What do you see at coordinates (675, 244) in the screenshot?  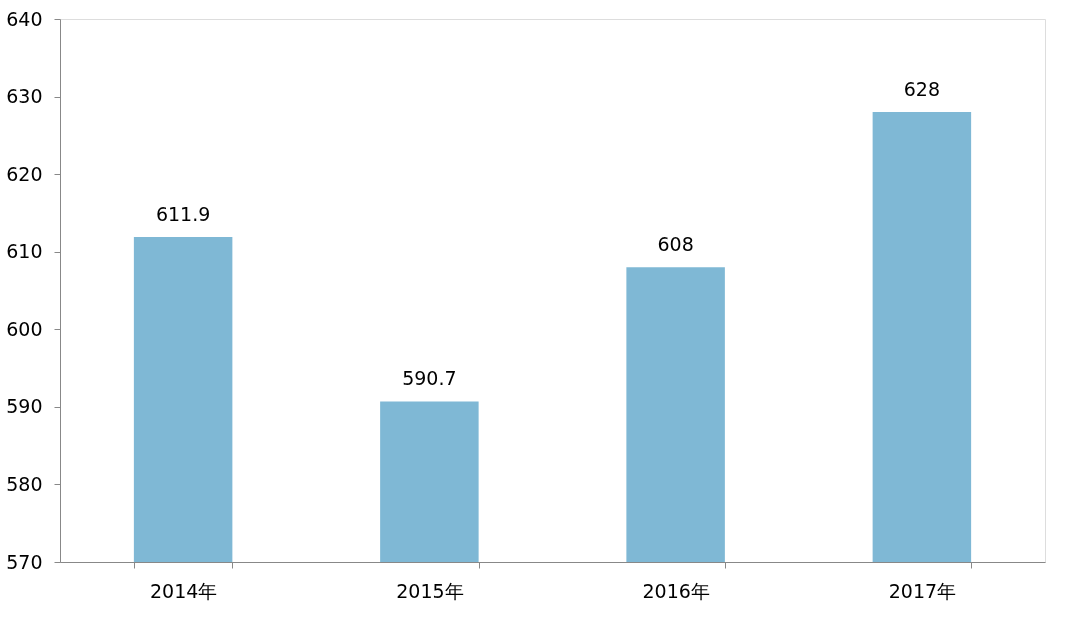 I see `data-label: 608` at bounding box center [675, 244].